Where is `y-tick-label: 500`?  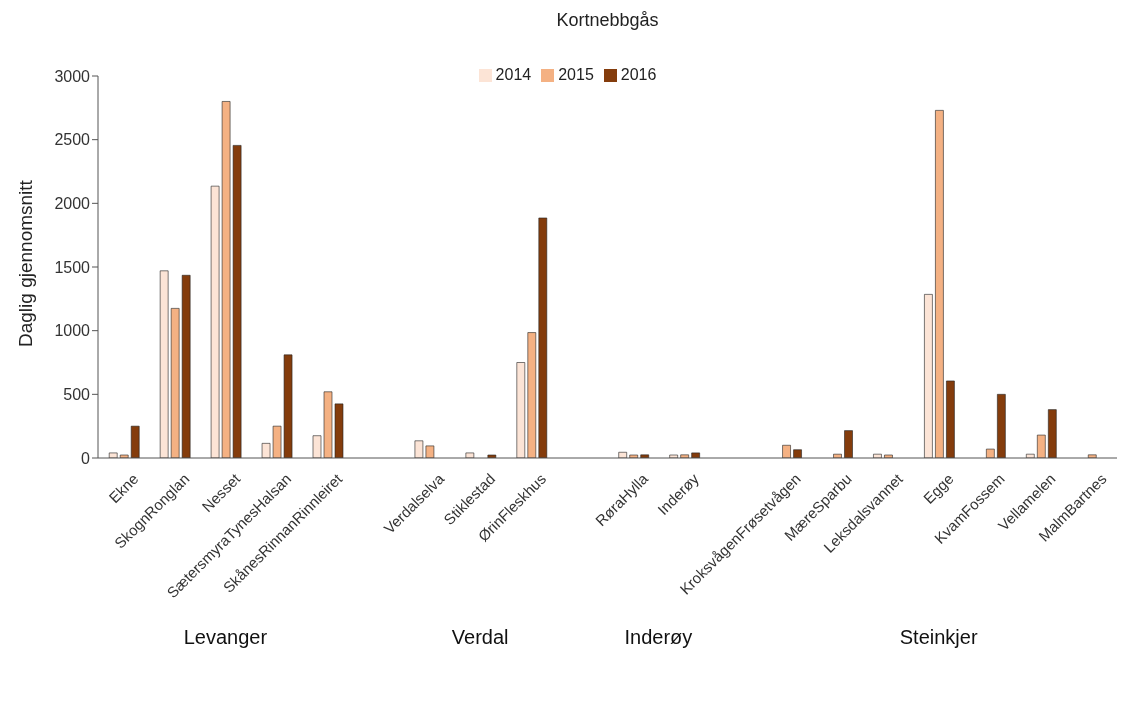
y-tick-label: 500 is located at coordinates (77, 395).